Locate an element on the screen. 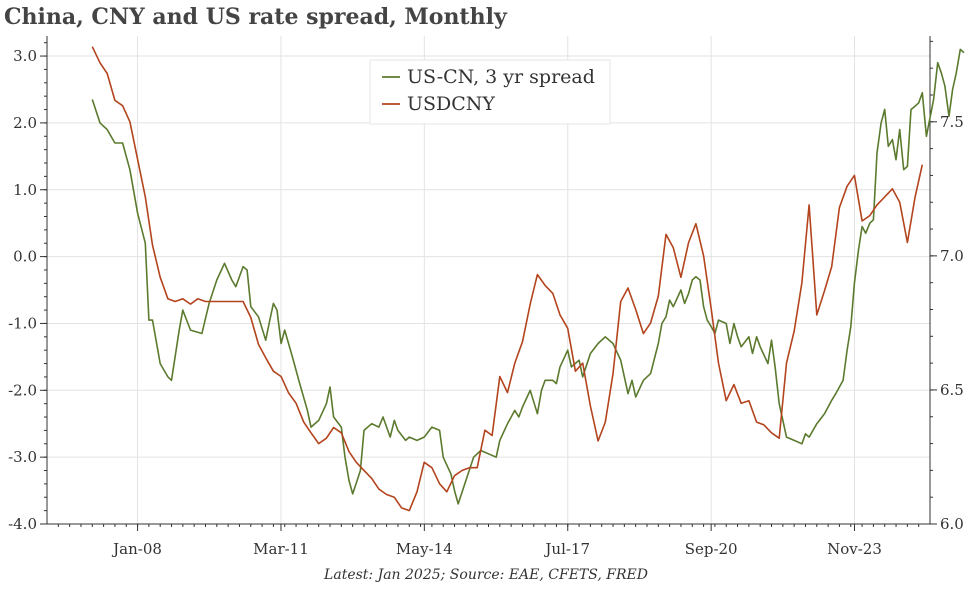  right-tick-label: 6.5 is located at coordinates (952, 390).